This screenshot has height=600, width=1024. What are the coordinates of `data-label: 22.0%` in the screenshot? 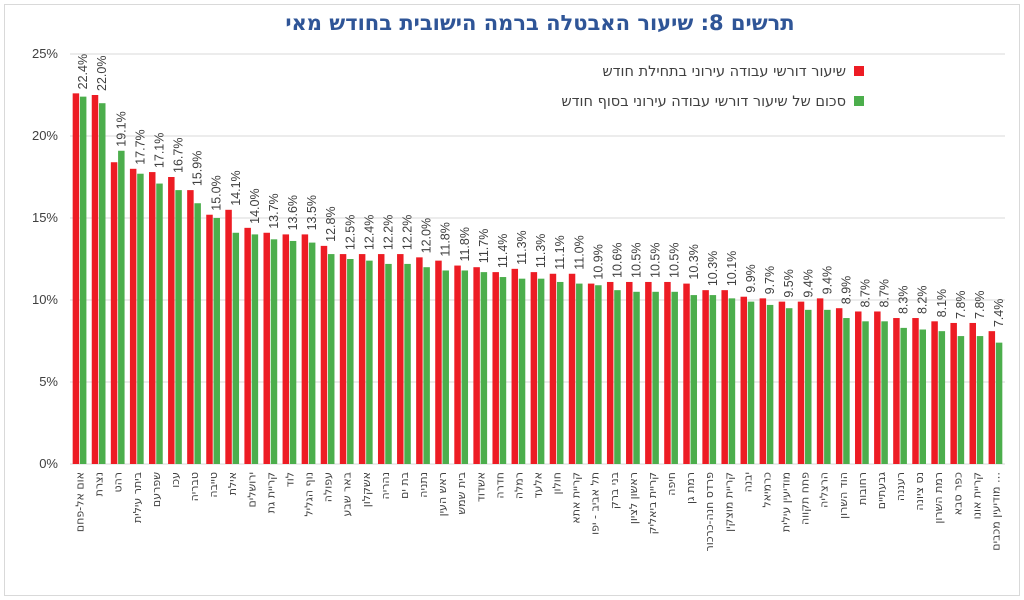 It's located at (102, 73).